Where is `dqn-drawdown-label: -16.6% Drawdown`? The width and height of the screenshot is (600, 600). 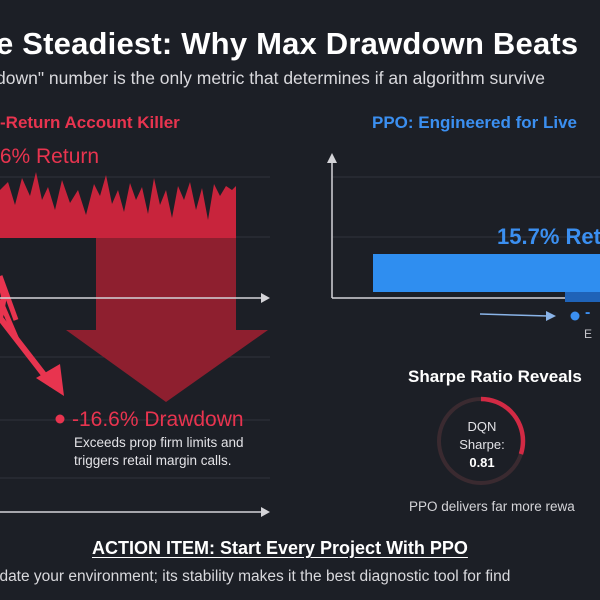
dqn-drawdown-label: -16.6% Drawdown is located at coordinates (158, 419).